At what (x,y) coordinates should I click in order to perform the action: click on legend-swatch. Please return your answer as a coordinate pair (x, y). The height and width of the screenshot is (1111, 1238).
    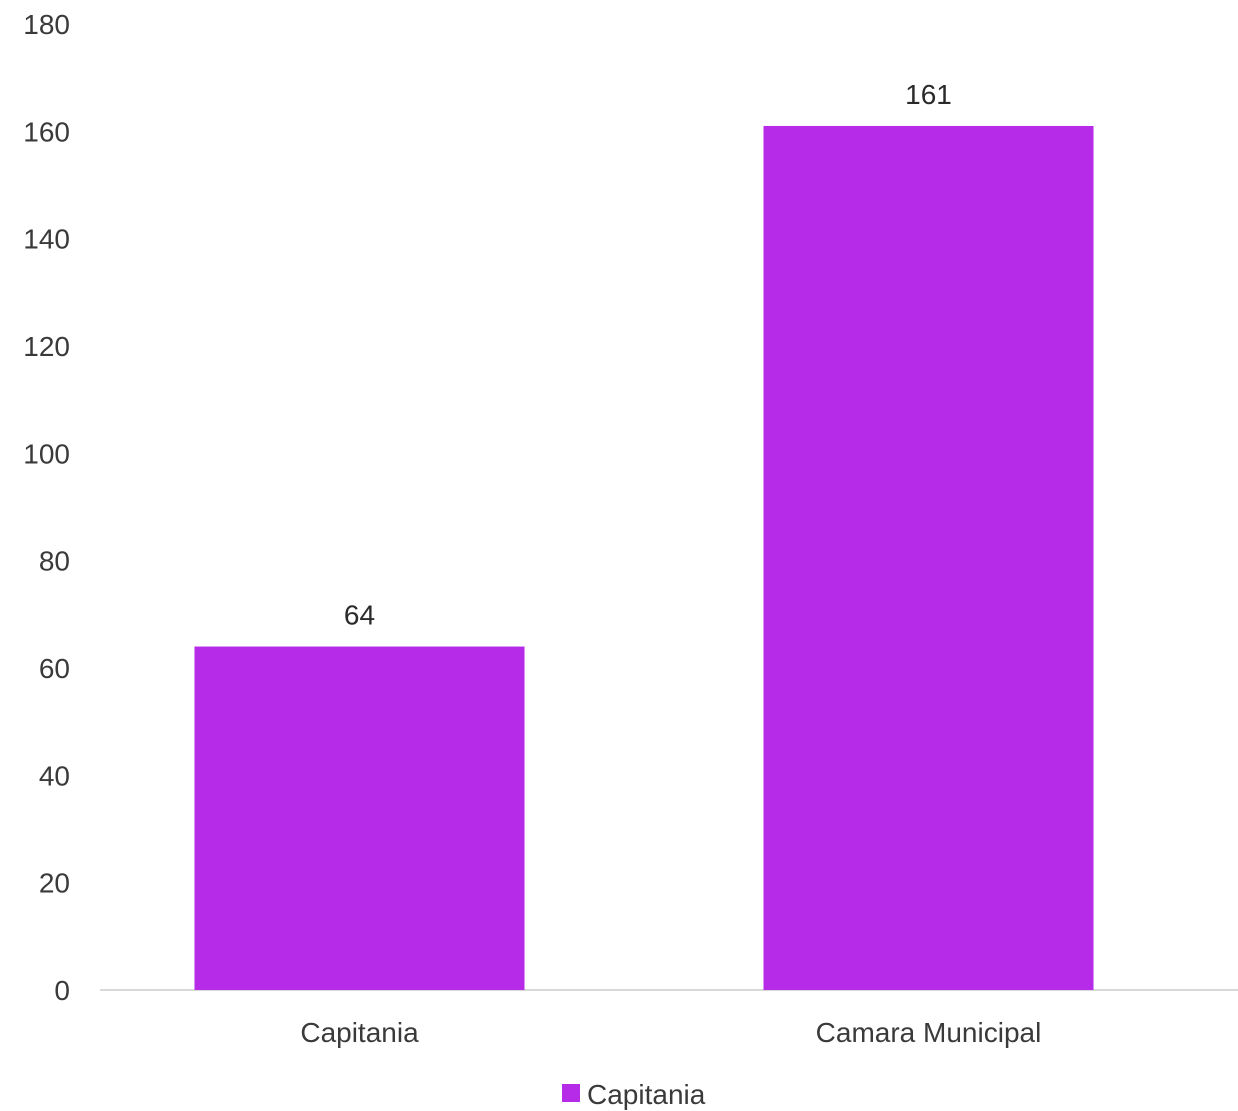
    Looking at the image, I should click on (571, 1093).